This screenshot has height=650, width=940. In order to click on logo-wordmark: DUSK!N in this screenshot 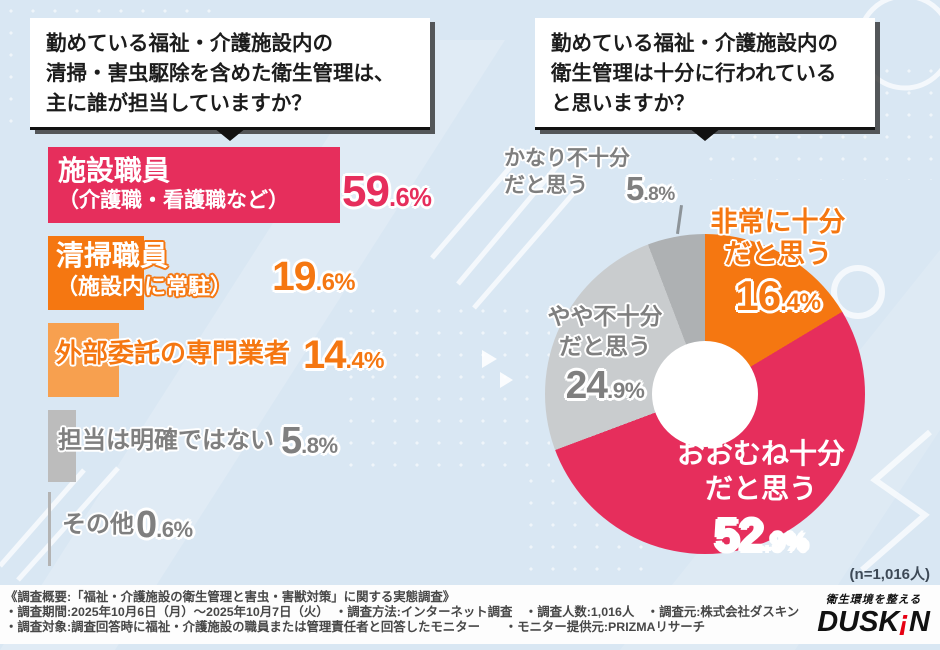, I will do `click(873, 623)`.